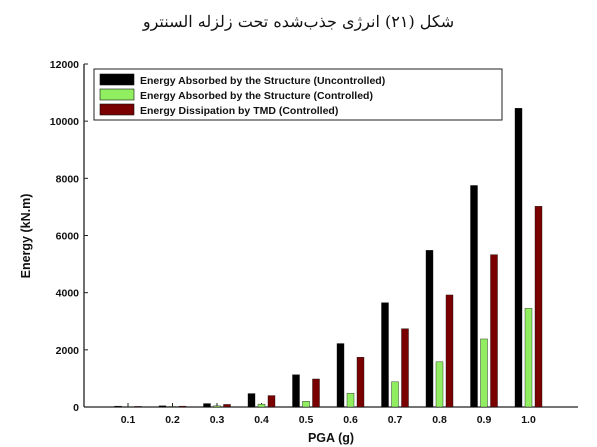  What do you see at coordinates (76, 408) in the screenshot?
I see `y-tick-label: 0` at bounding box center [76, 408].